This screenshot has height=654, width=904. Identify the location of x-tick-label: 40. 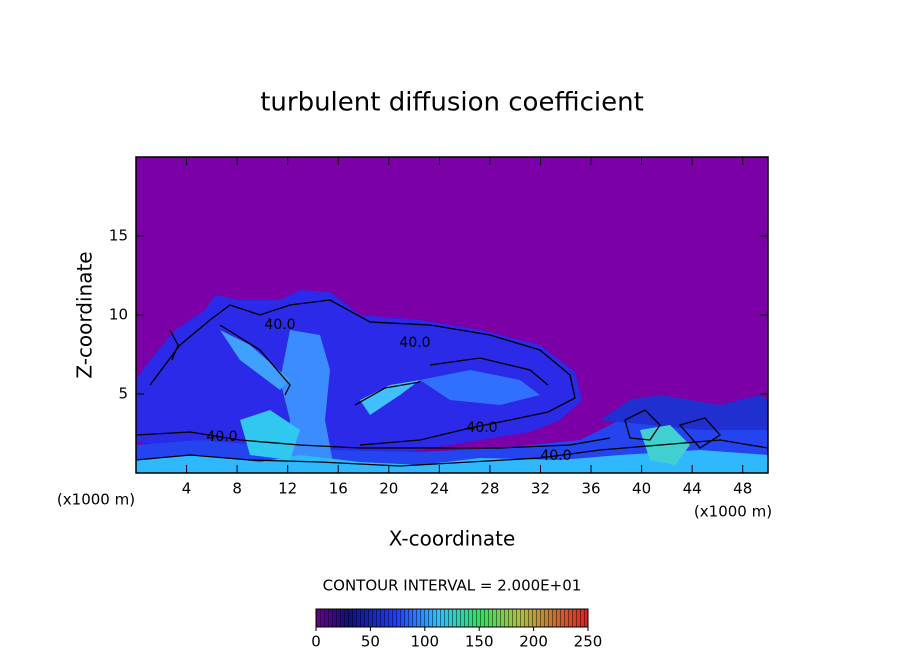
(641, 489).